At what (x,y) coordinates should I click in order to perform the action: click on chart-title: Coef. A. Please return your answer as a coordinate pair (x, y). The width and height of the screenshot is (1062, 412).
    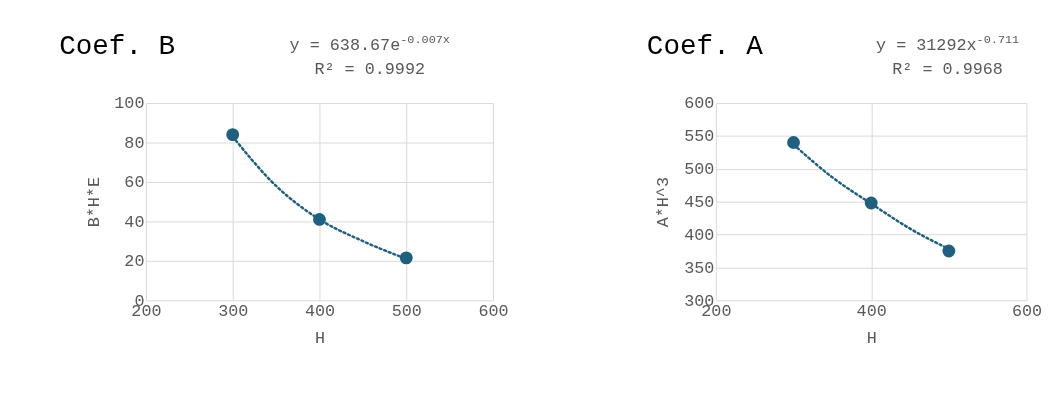
    Looking at the image, I should click on (705, 46).